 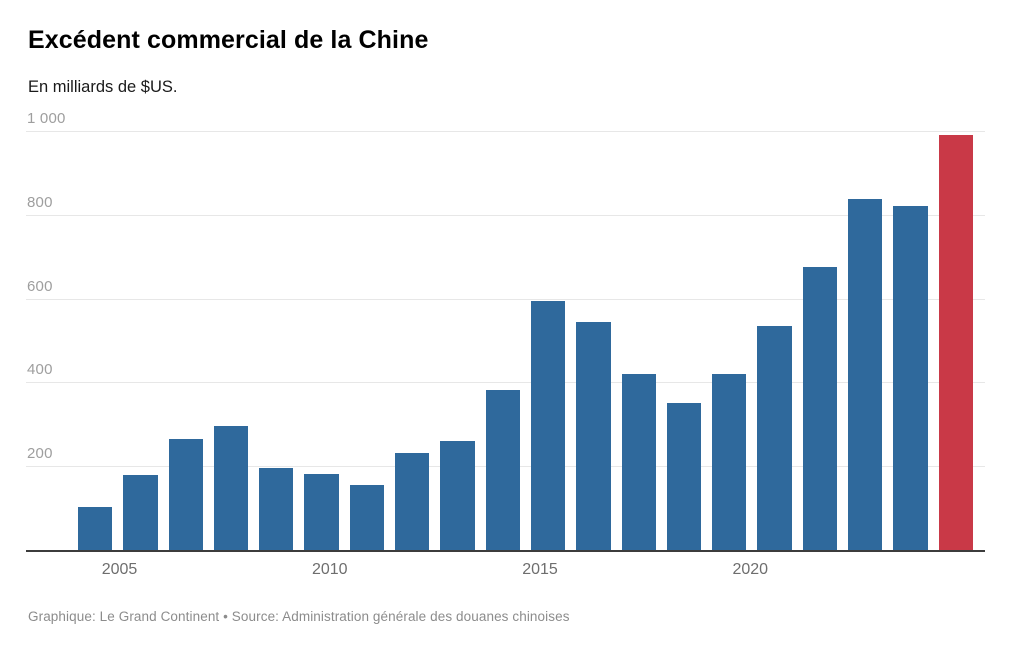 I want to click on x-slot-2014, so click(x=497, y=570).